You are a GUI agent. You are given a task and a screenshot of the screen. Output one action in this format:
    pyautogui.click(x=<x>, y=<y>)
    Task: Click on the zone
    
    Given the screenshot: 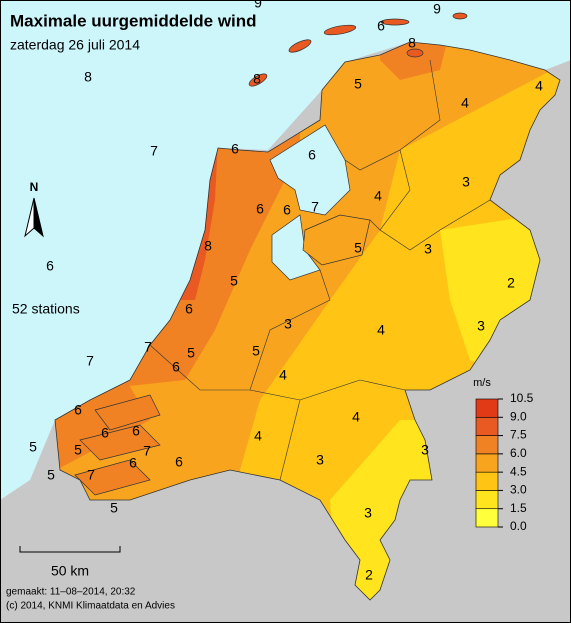 What is the action you would take?
    pyautogui.click(x=102, y=435)
    